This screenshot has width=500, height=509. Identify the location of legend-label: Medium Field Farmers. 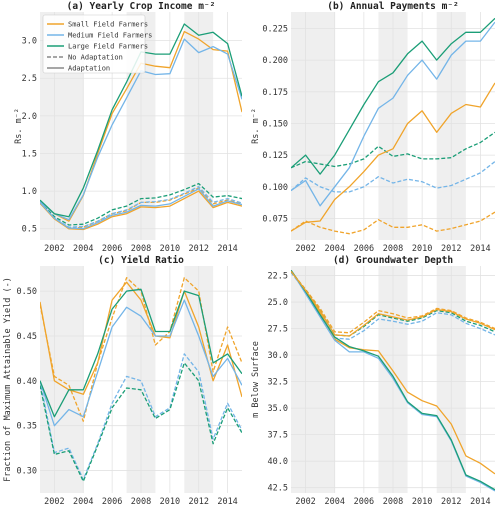
(110, 36).